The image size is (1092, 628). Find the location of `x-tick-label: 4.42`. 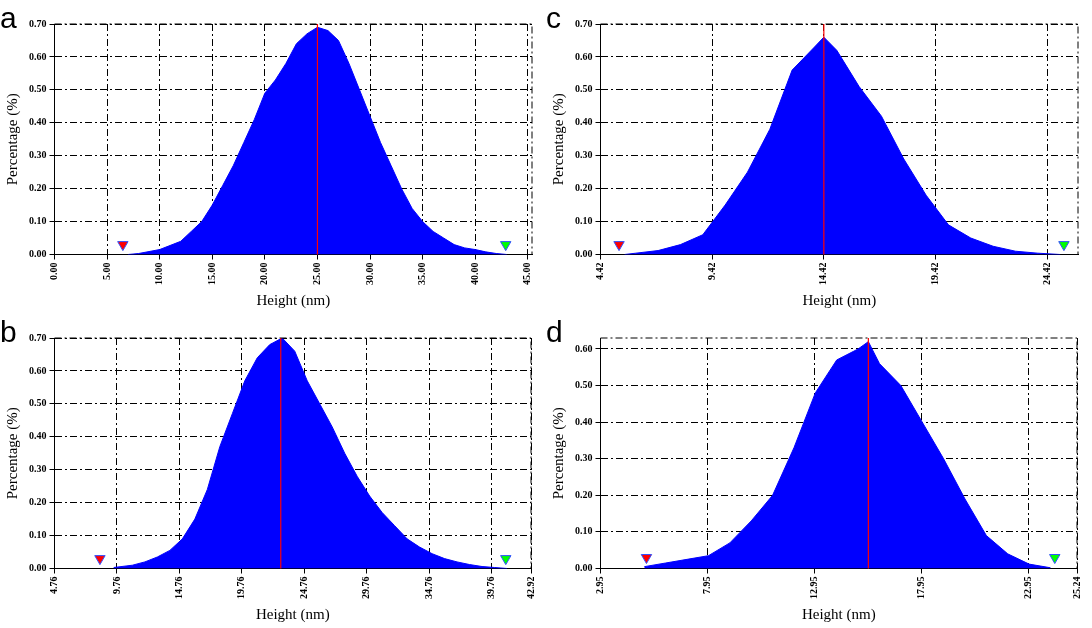

x-tick-label: 4.42 is located at coordinates (600, 271).